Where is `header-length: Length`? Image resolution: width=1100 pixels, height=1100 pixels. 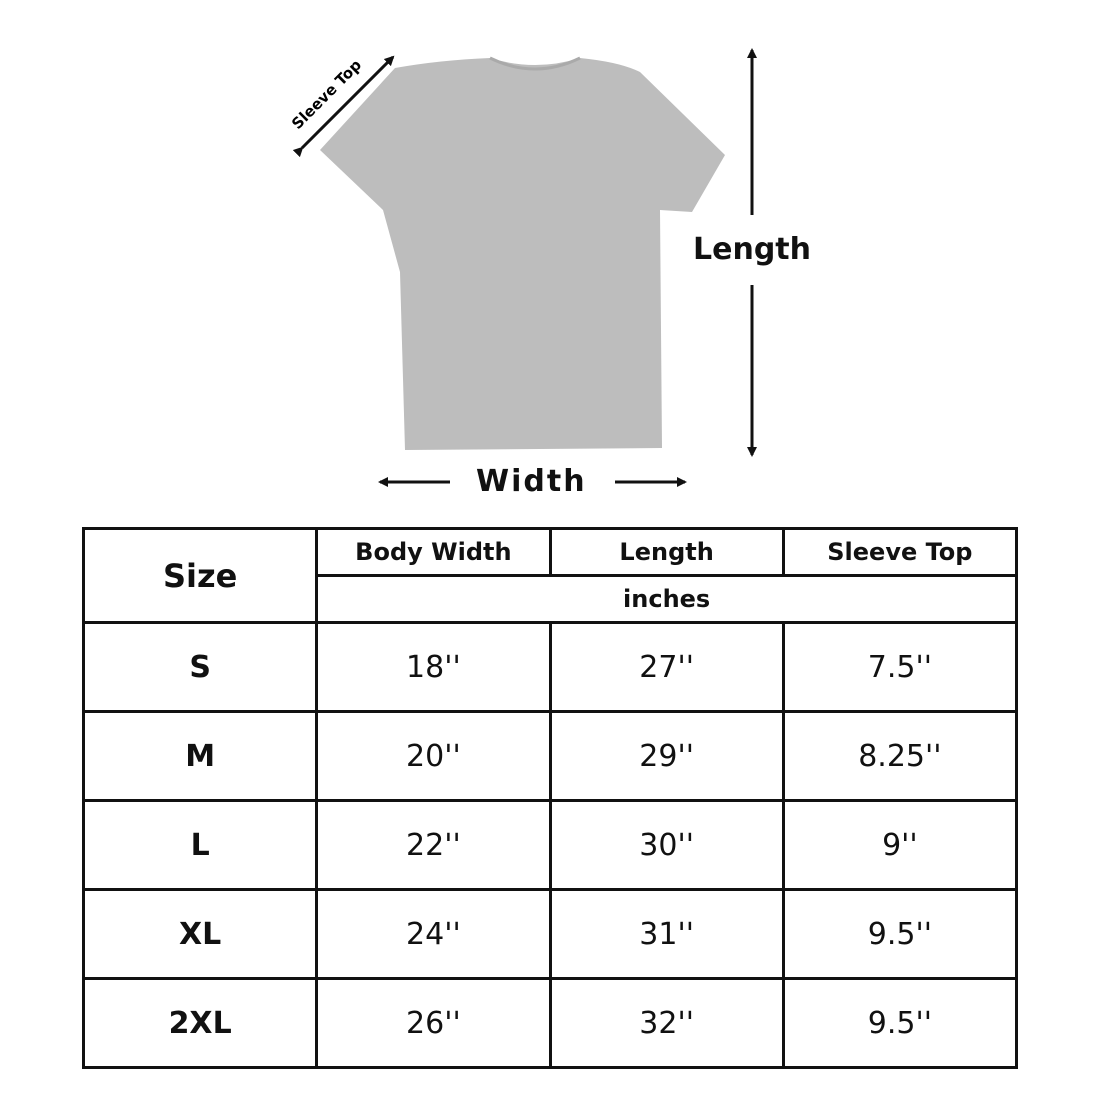 header-length: Length is located at coordinates (666, 552).